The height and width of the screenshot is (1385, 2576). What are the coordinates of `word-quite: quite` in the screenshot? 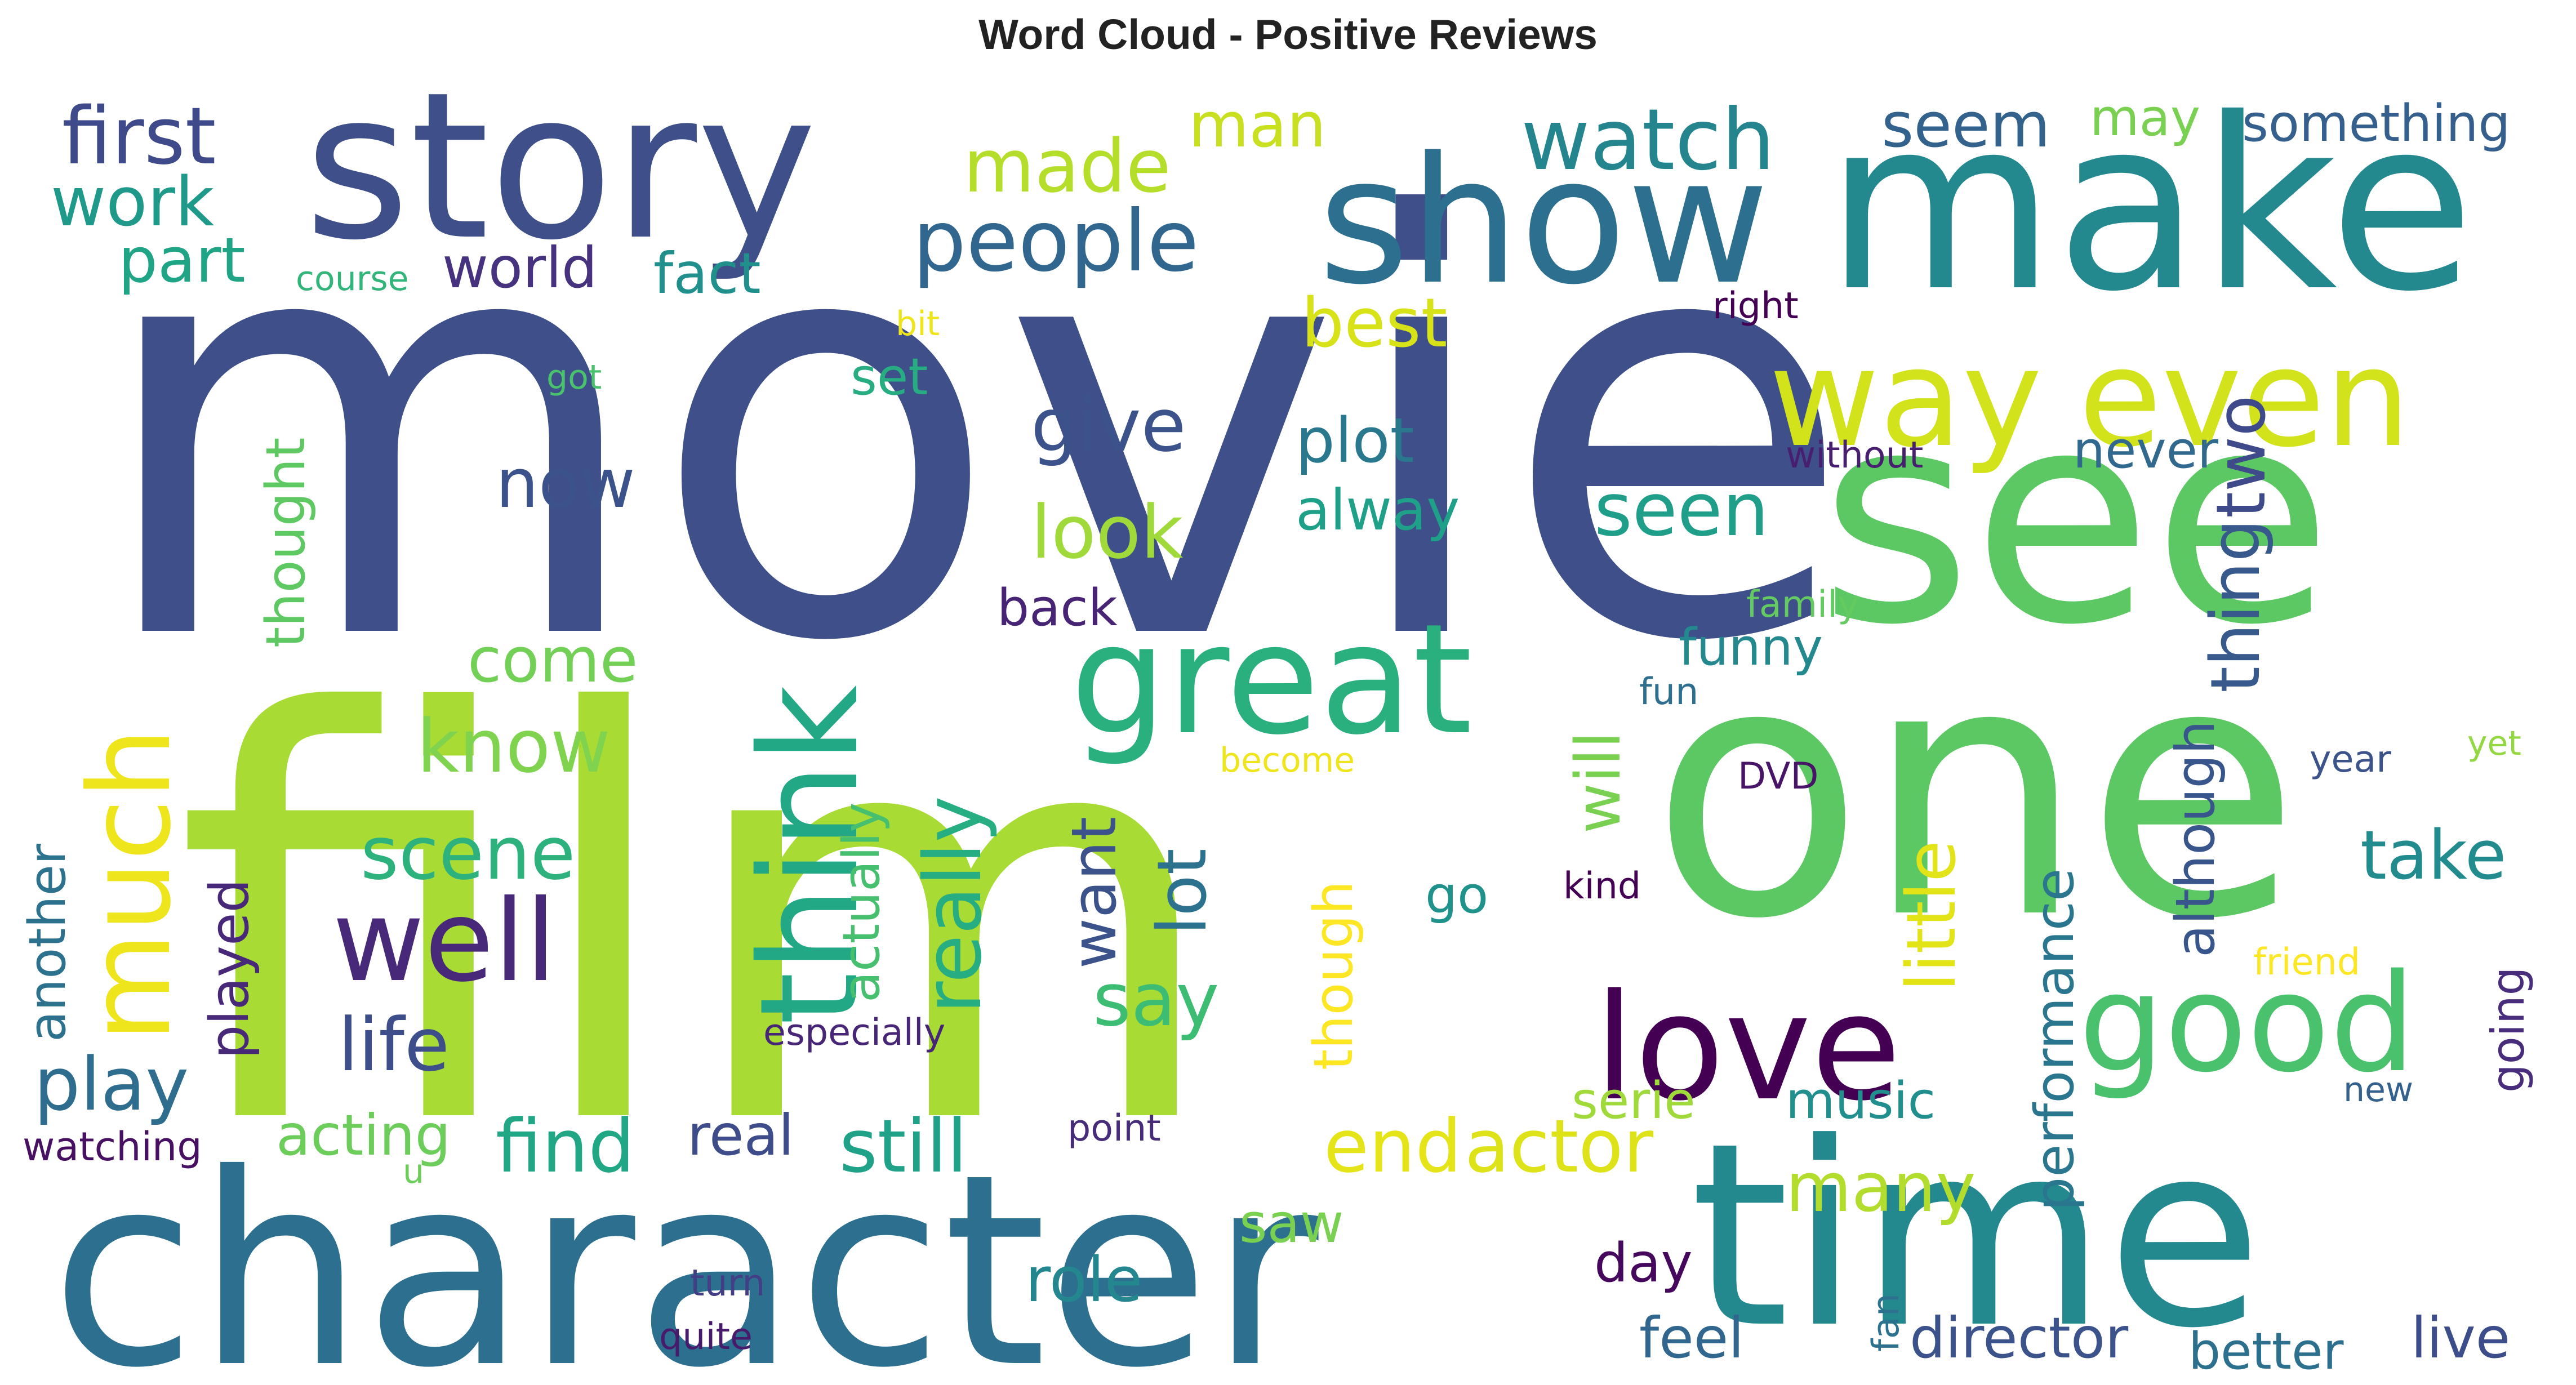 It's located at (706, 1337).